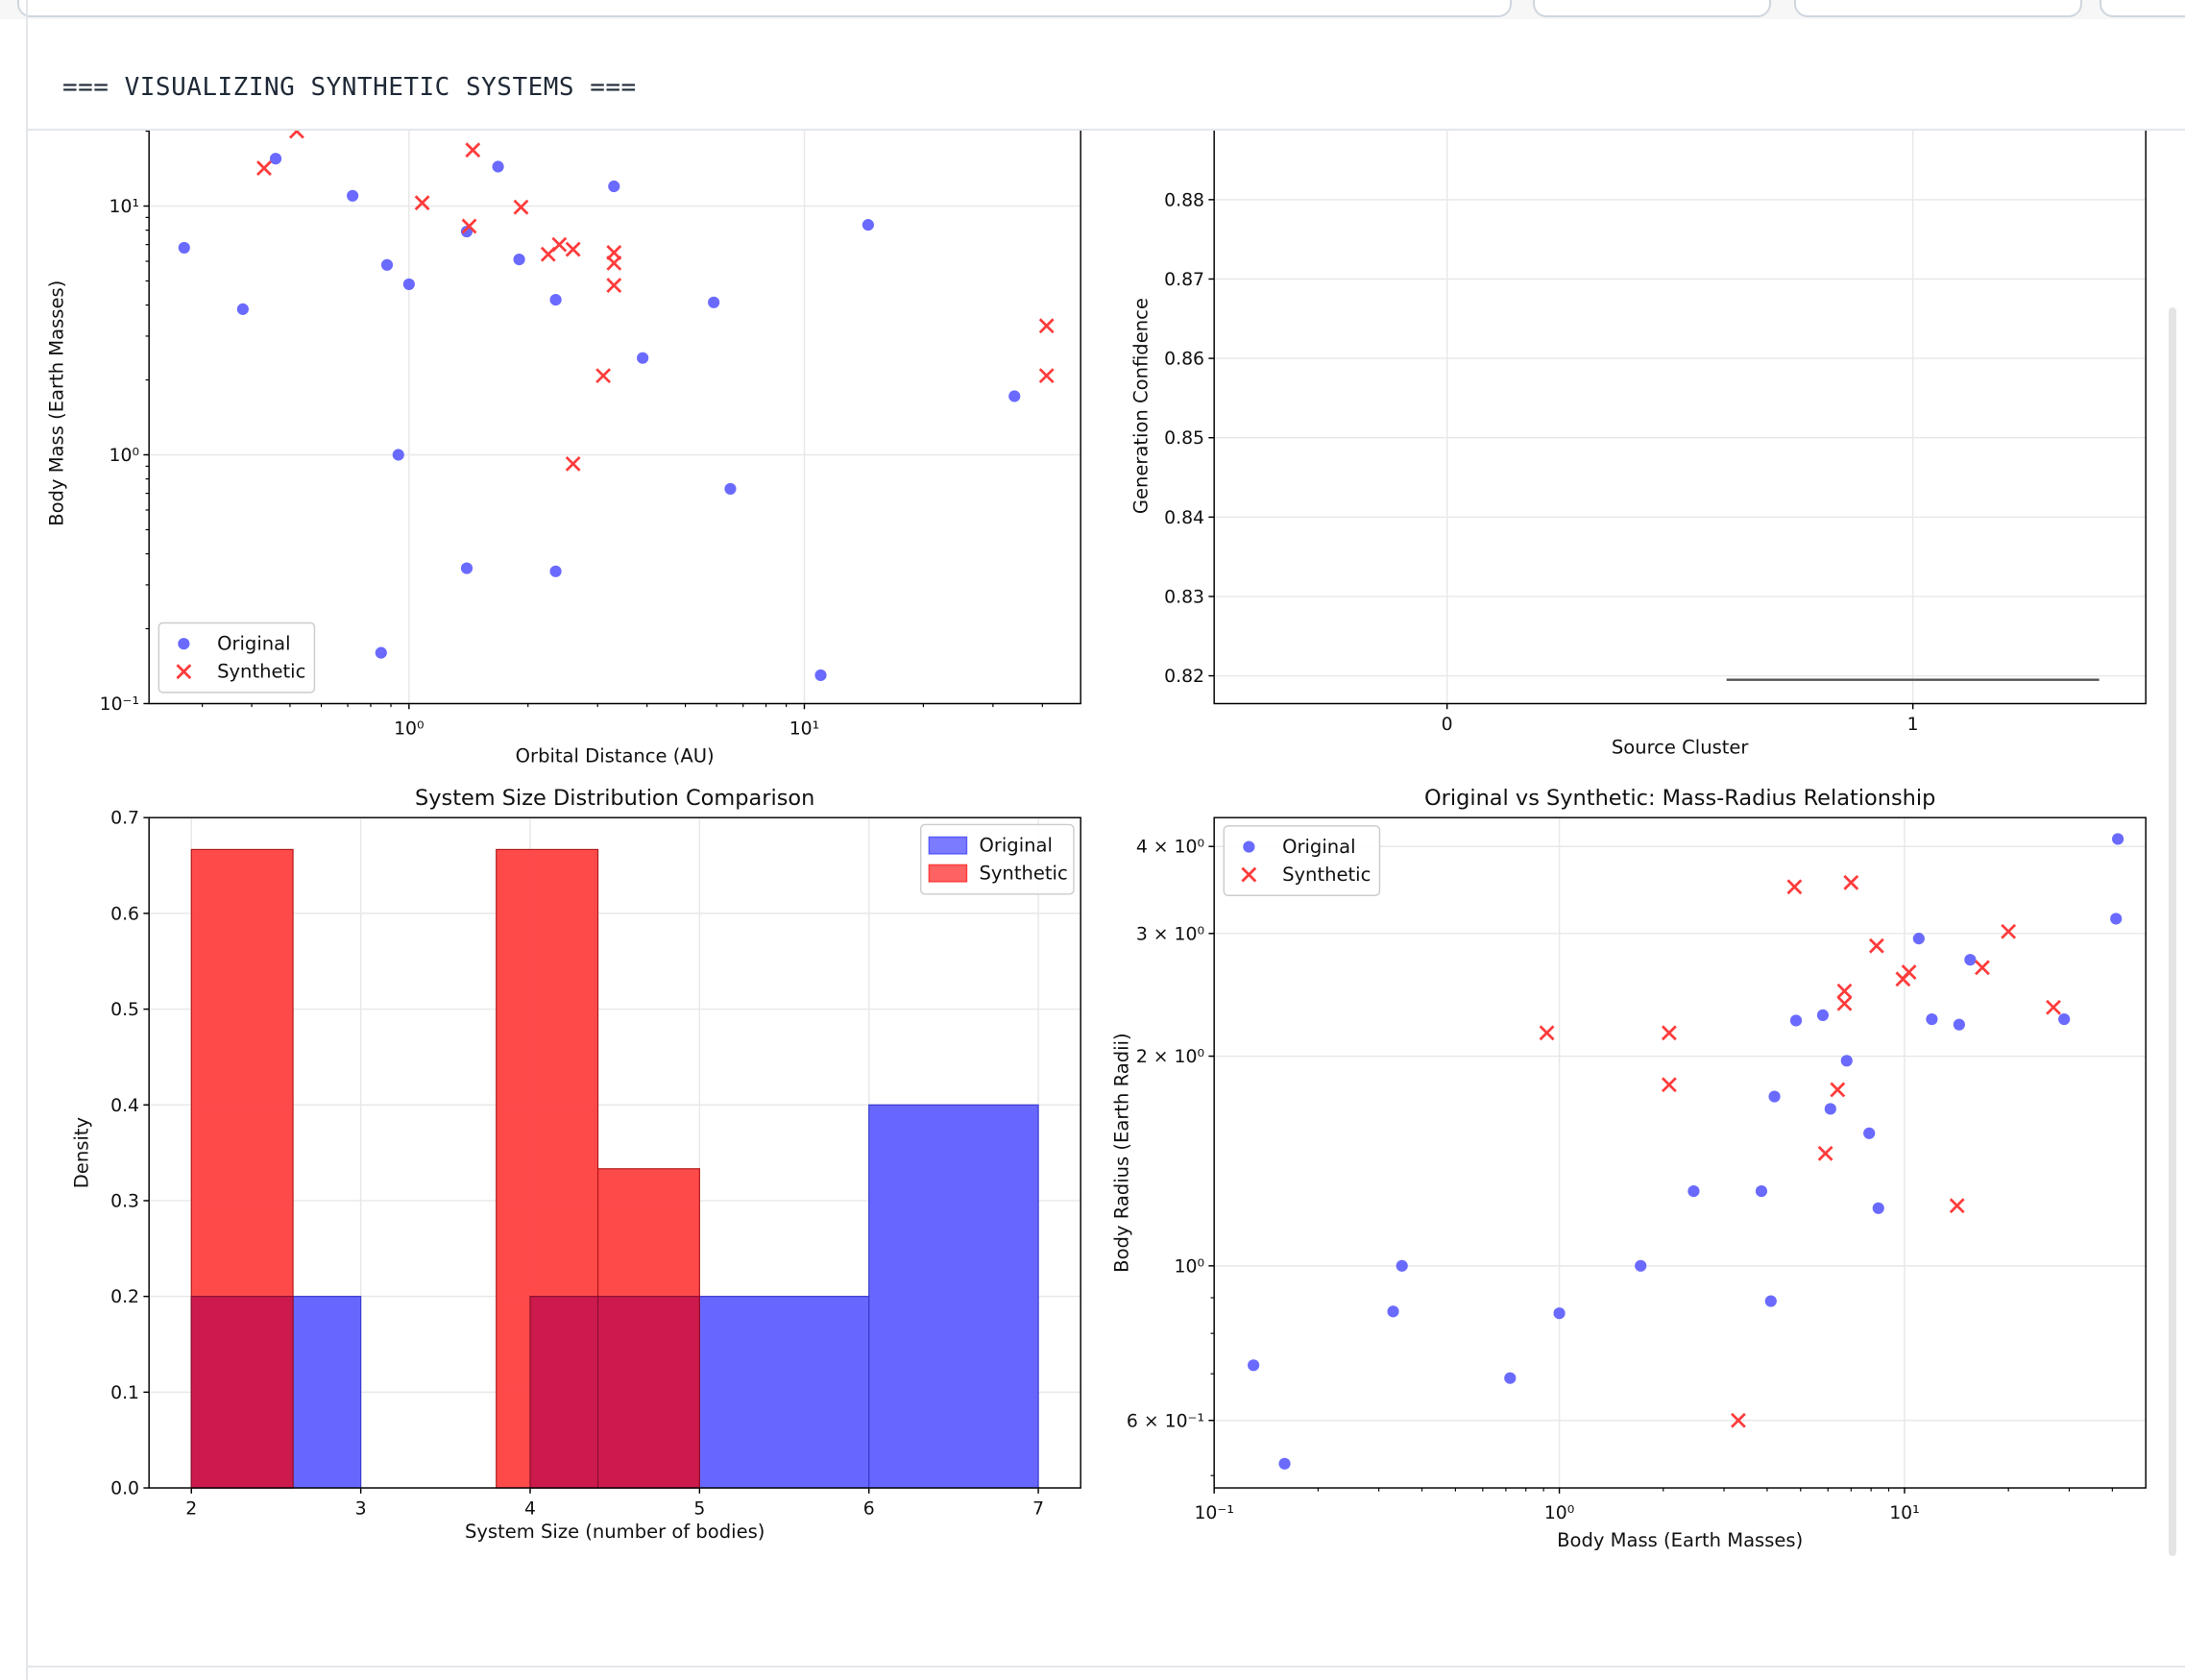 Image resolution: width=2185 pixels, height=1680 pixels. I want to click on y-tick-label: 0.6, so click(124, 914).